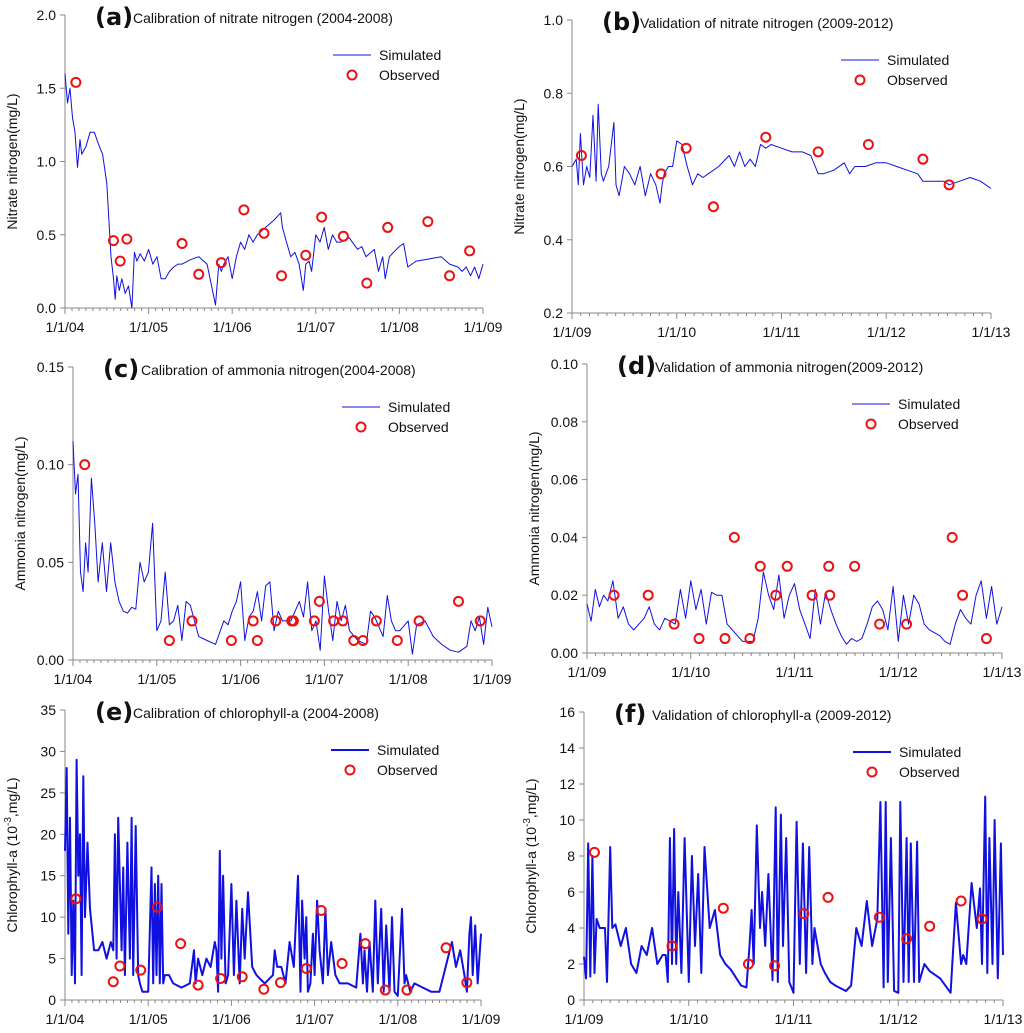 This screenshot has width=1024, height=1033. Describe the element at coordinates (636, 366) in the screenshot. I see `panel-label: (d)` at that location.